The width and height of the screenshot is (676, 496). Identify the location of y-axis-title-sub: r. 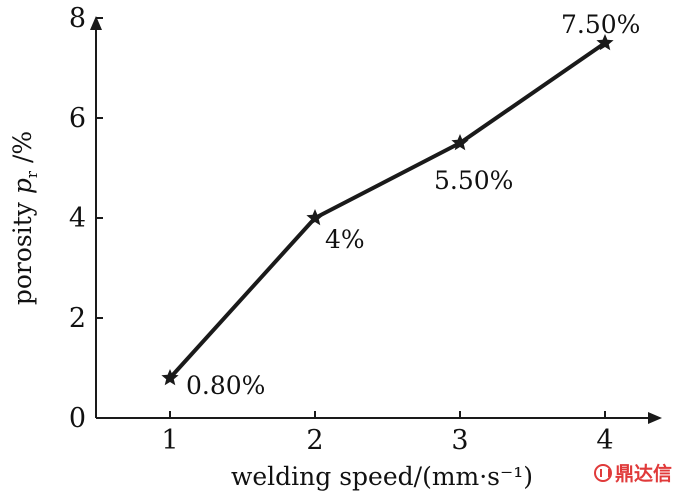
(32, 174).